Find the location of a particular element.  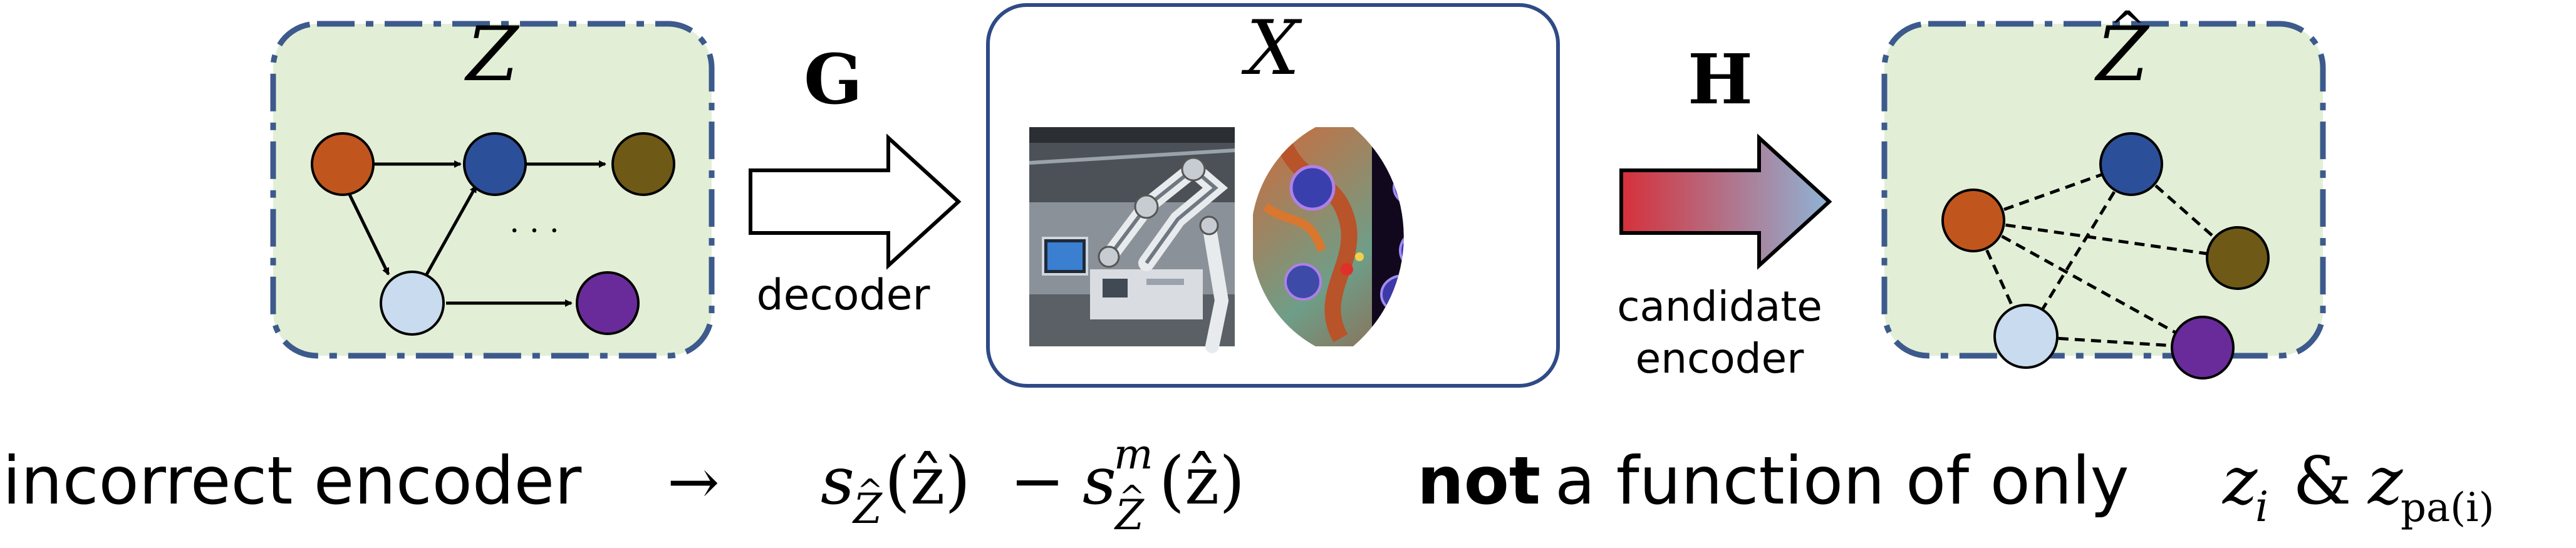

decoder-arrow-group: G decoder is located at coordinates (855, 180).